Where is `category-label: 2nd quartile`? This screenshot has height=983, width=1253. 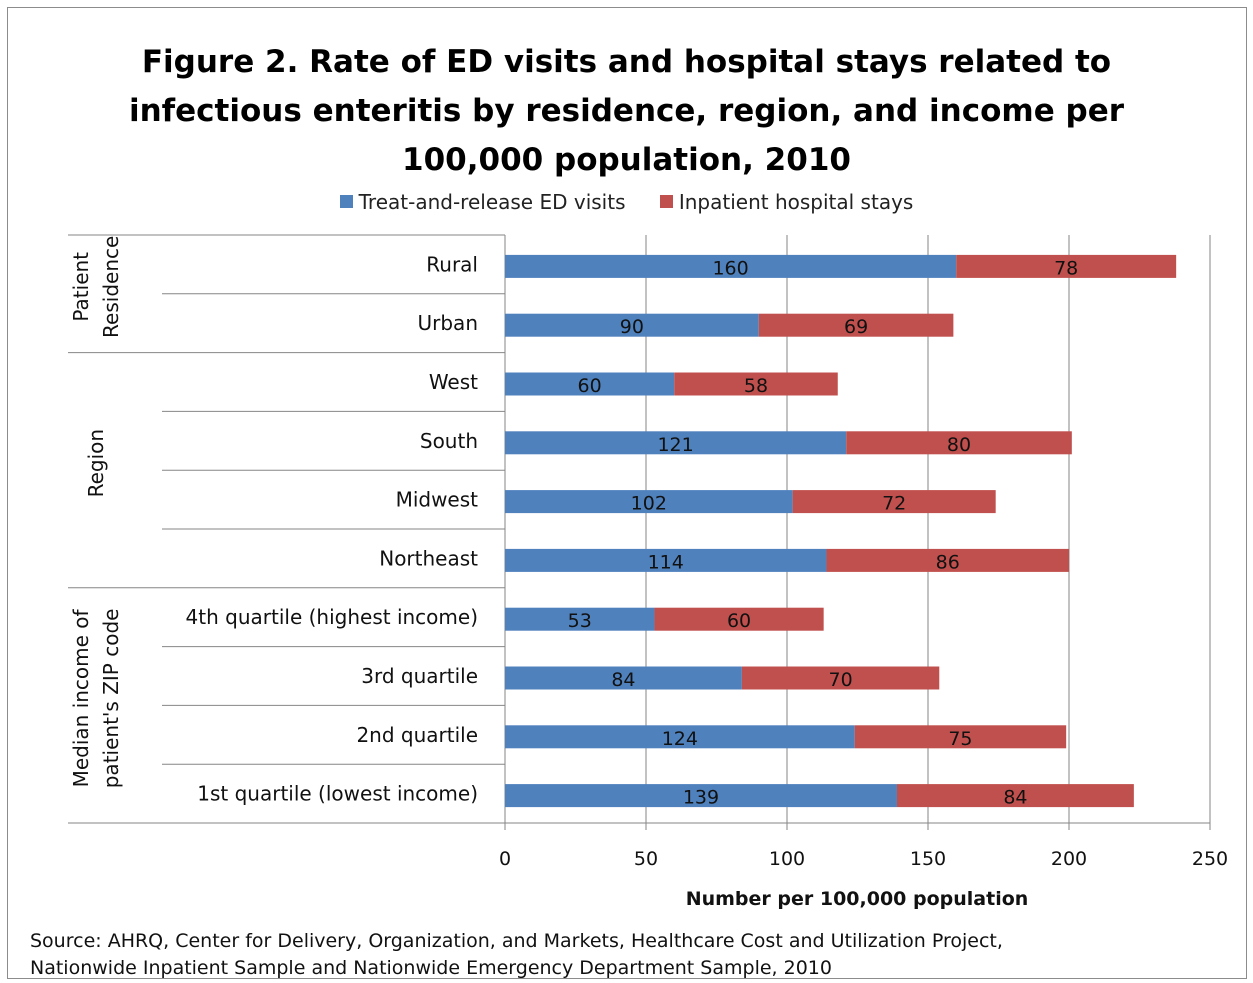
category-label: 2nd quartile is located at coordinates (417, 735).